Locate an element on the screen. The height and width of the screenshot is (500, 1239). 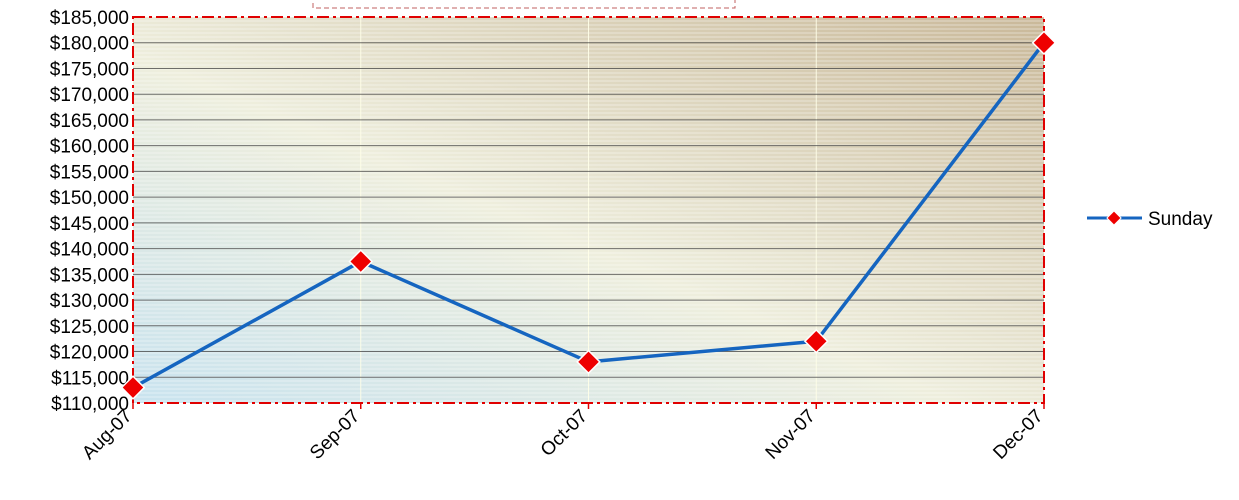
y-tick-label: $185,000 is located at coordinates (89, 18).